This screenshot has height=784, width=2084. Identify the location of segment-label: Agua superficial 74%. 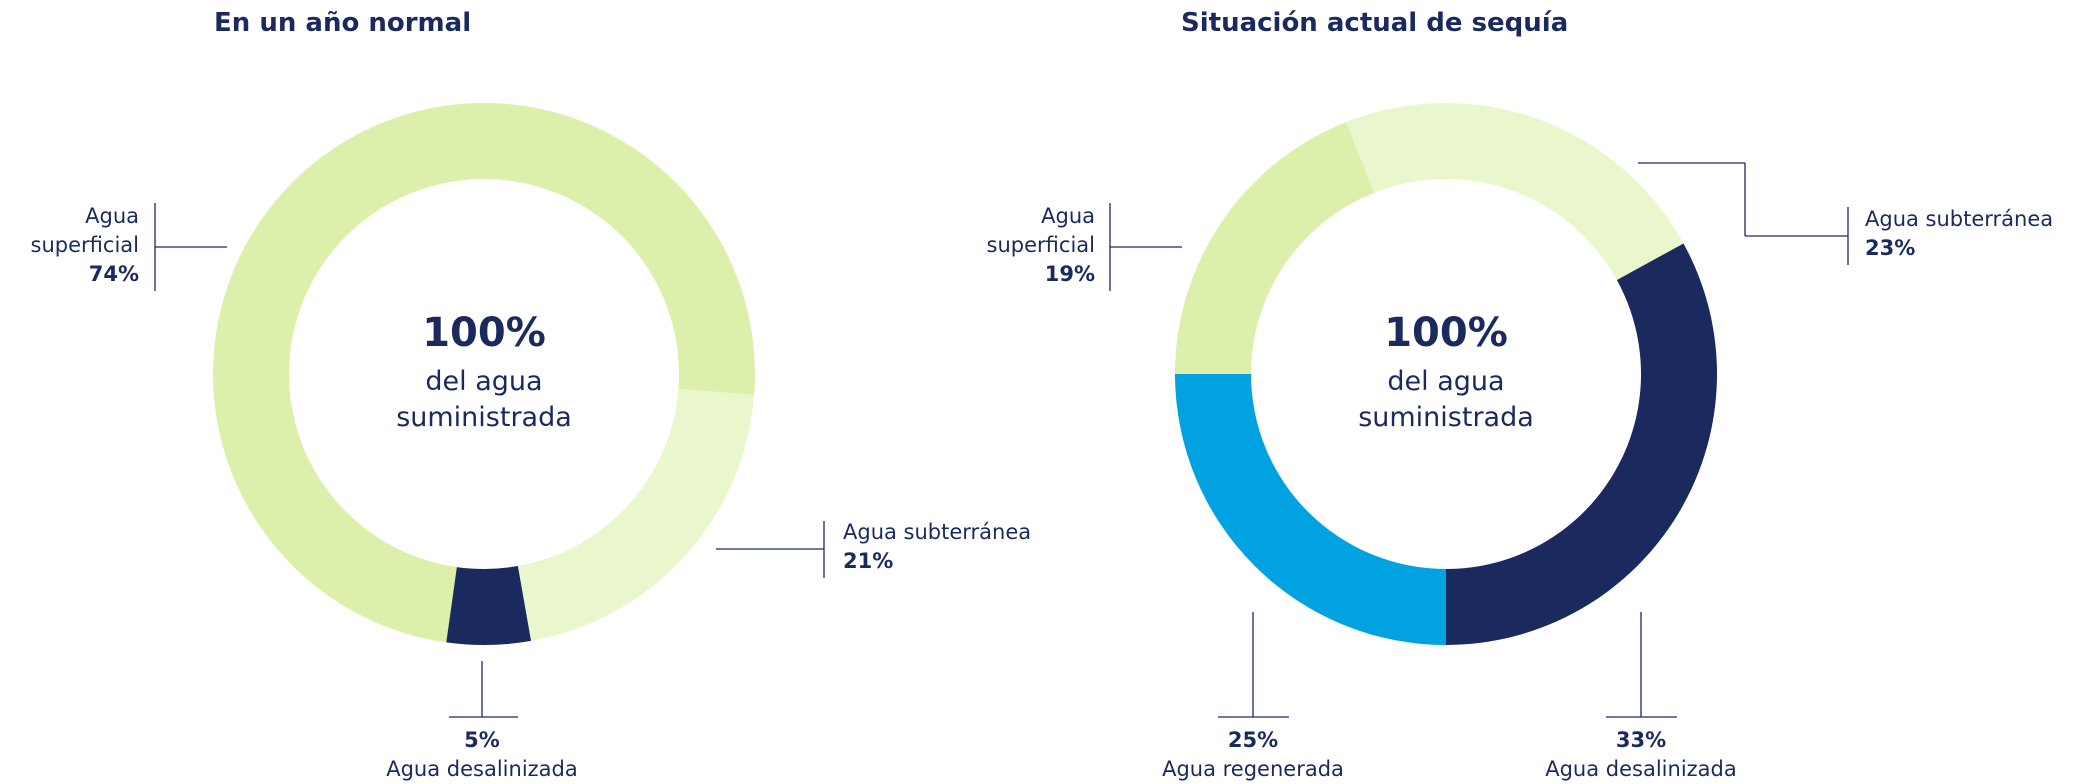
(74, 245).